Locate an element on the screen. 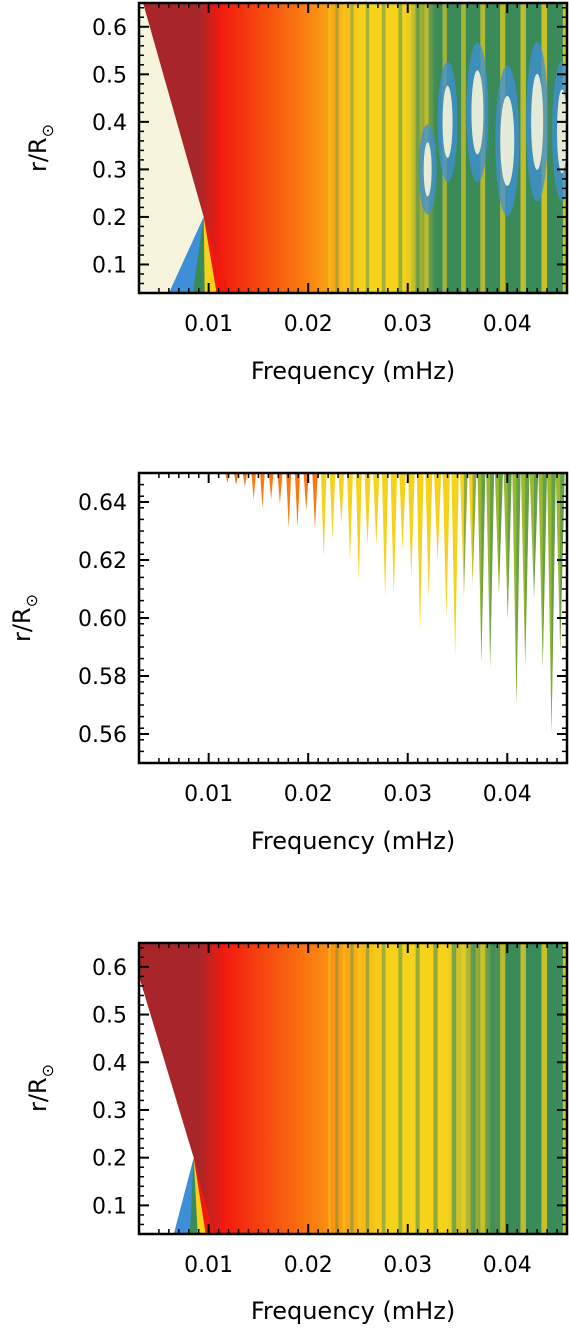 The image size is (569, 1331). x-axis-title-middle: Frequency (mHz) is located at coordinates (353, 841).